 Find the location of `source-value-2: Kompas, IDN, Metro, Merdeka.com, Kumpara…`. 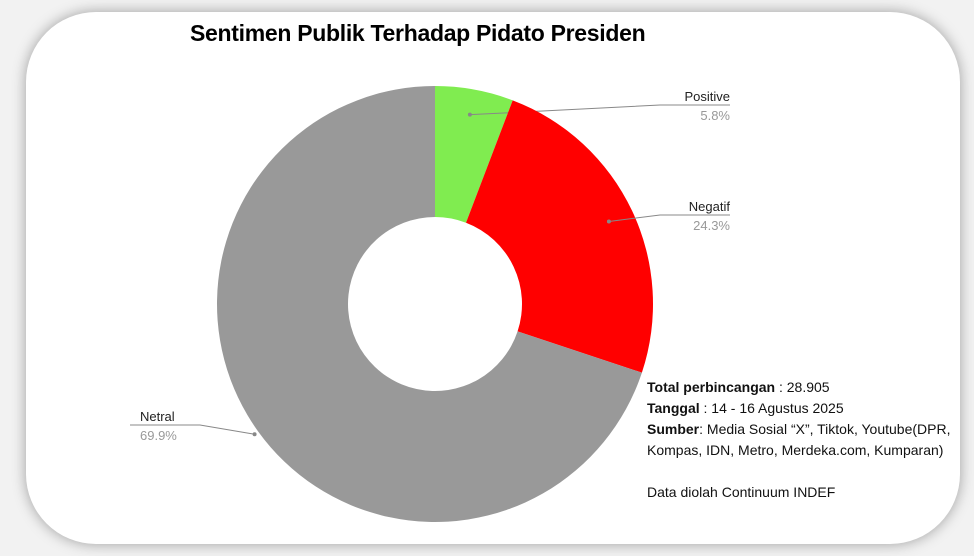

source-value-2: Kompas, IDN, Metro, Merdeka.com, Kumpara… is located at coordinates (795, 450).